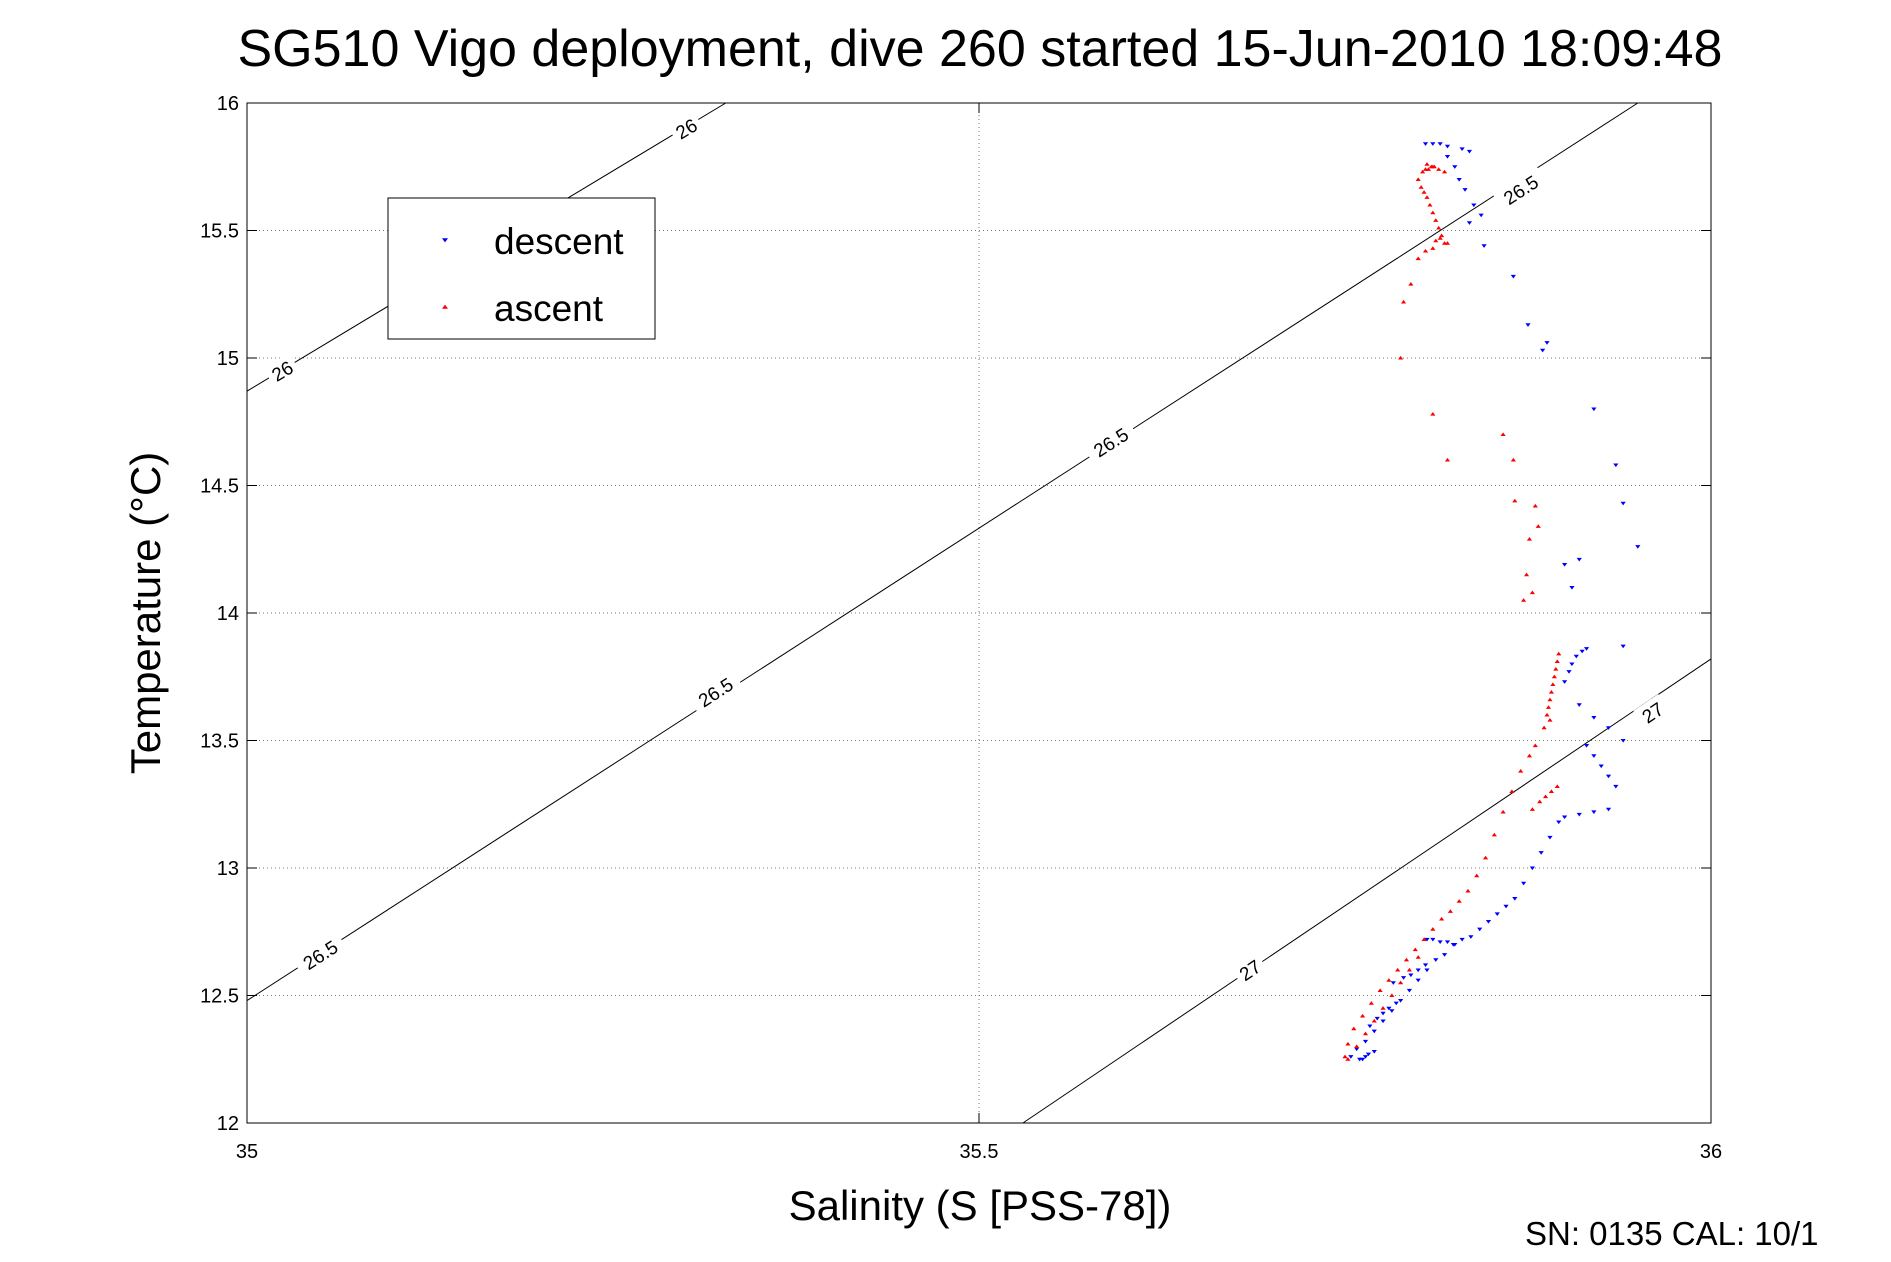  What do you see at coordinates (445, 240) in the screenshot?
I see `legend-marker-descent` at bounding box center [445, 240].